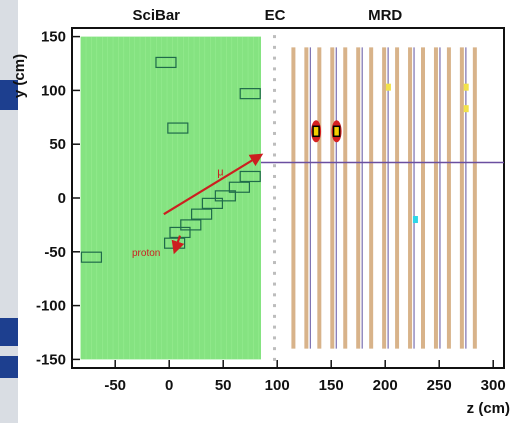  What do you see at coordinates (156, 15) in the screenshot?
I see `region-label-scibar: SciBar` at bounding box center [156, 15].